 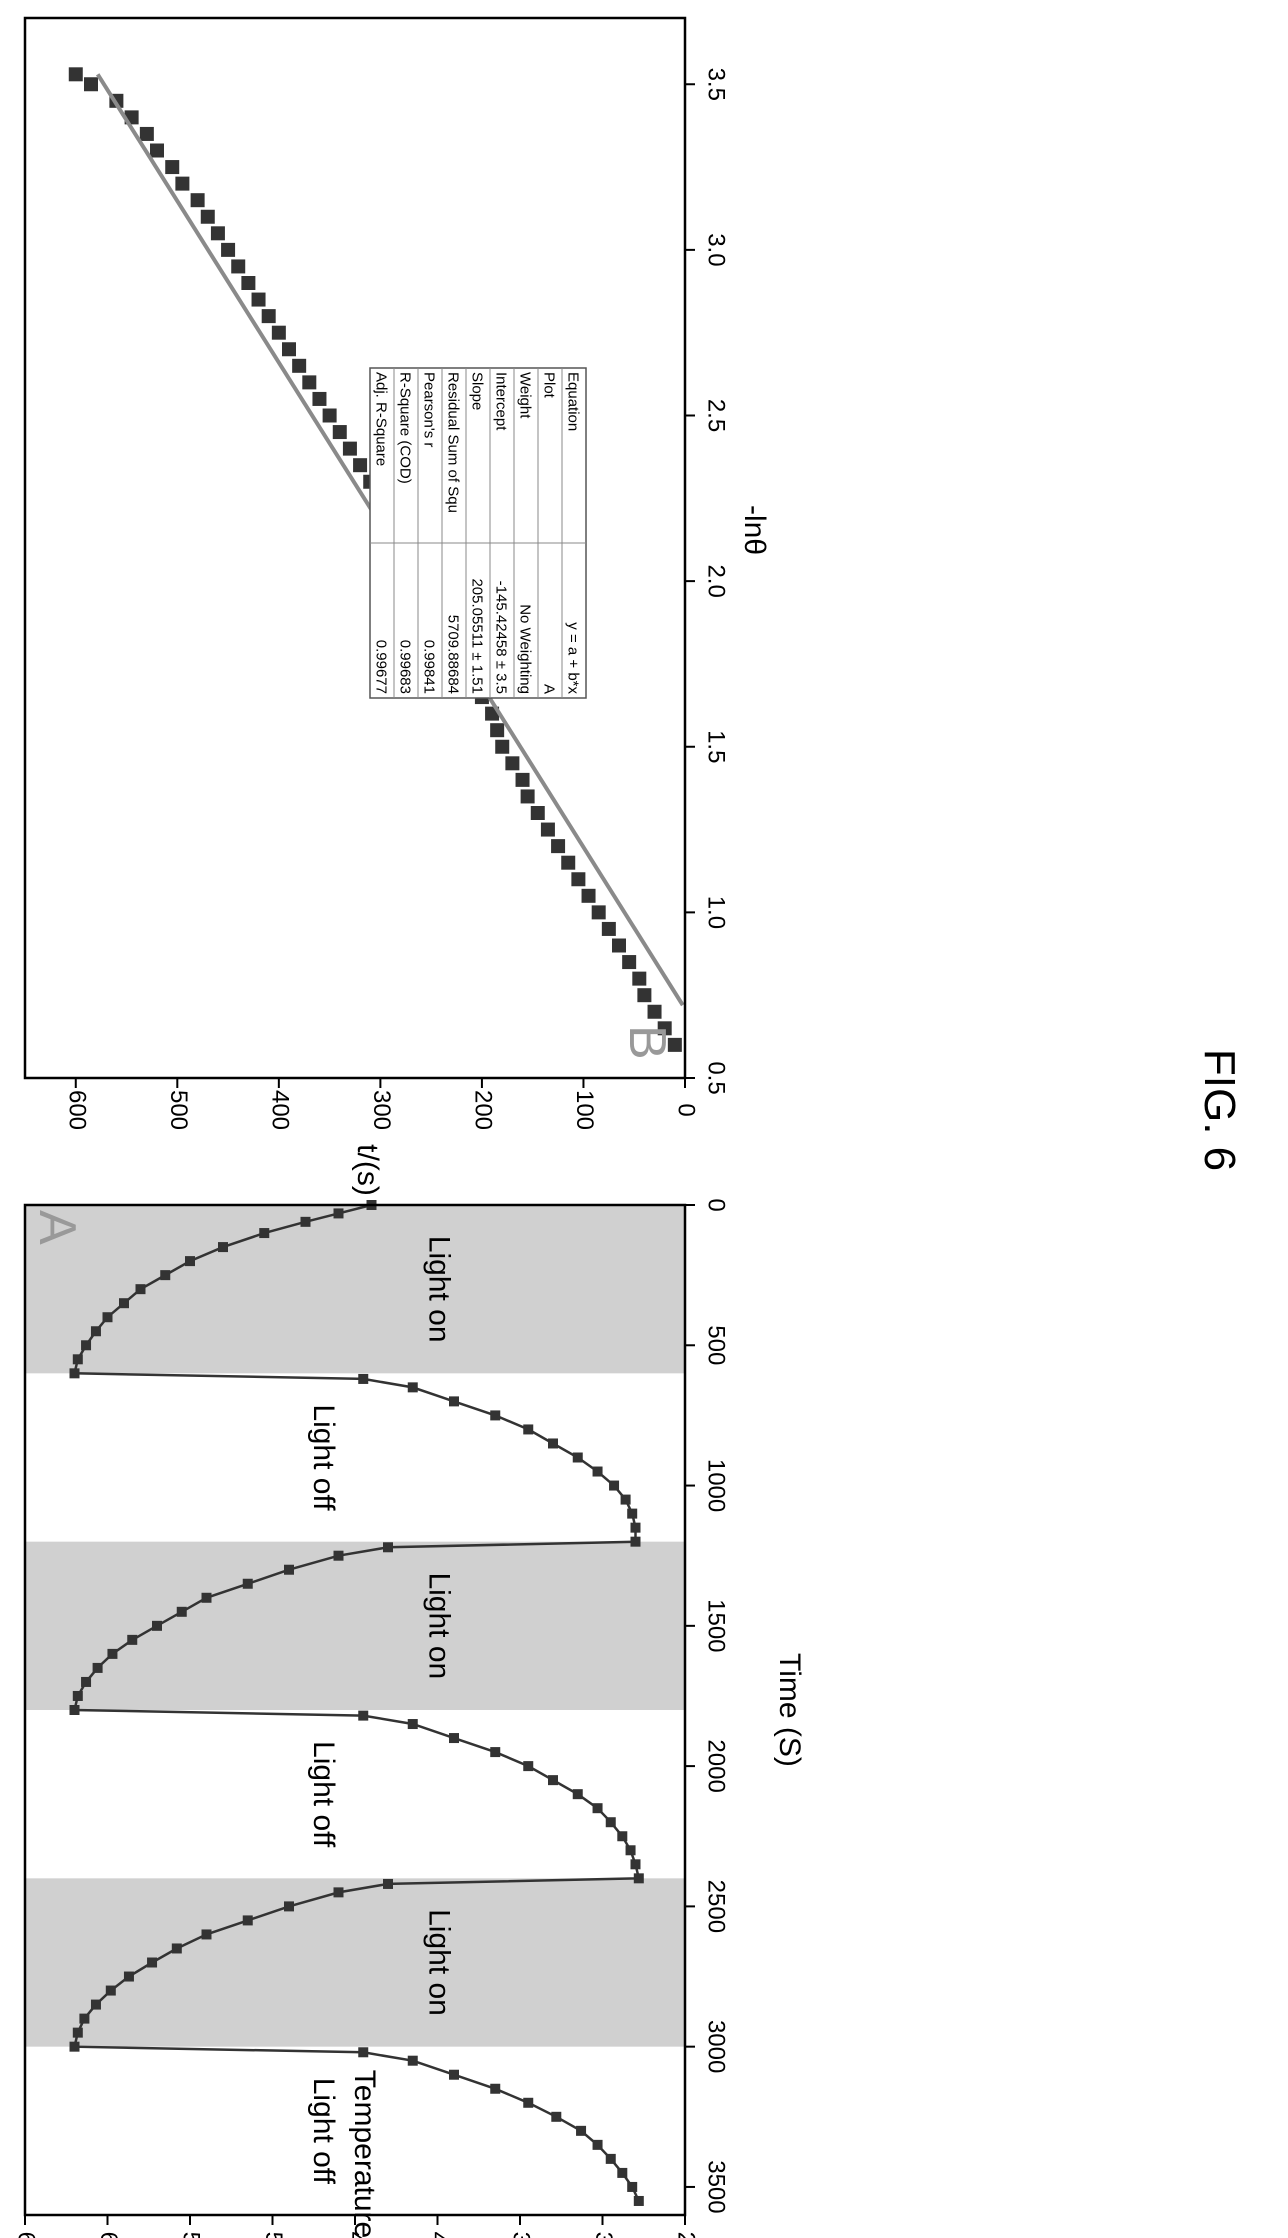 What do you see at coordinates (478, 533) in the screenshot?
I see `fit-table-border` at bounding box center [478, 533].